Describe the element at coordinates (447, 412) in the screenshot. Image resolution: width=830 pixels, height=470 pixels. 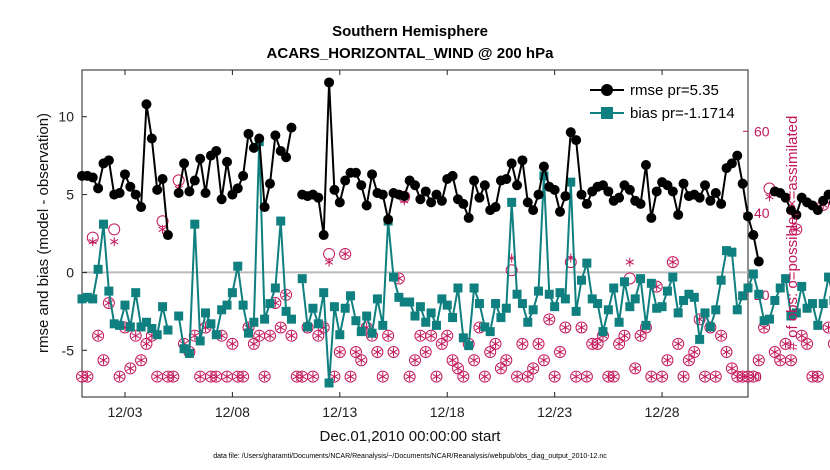
I see `x-tick-label: 12/18` at that location.